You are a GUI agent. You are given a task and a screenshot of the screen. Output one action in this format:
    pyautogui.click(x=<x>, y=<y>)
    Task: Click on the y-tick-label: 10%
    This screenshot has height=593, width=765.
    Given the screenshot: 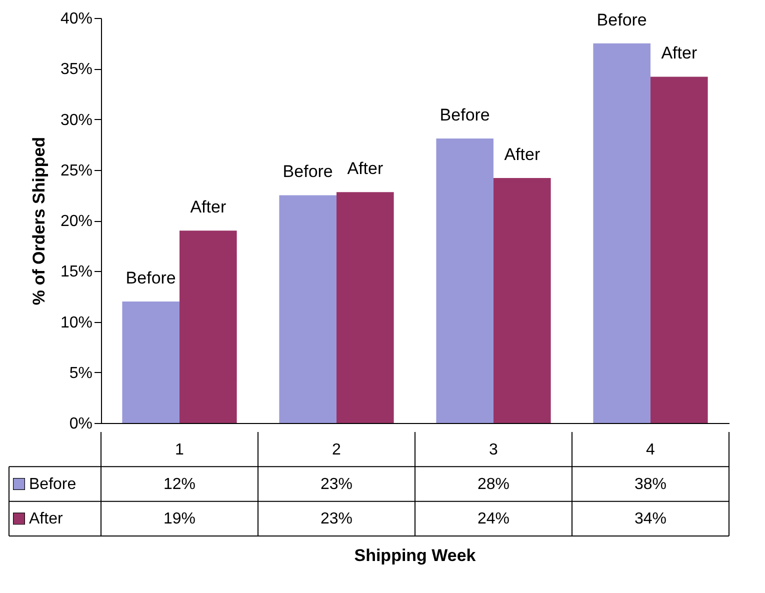 What is the action you would take?
    pyautogui.click(x=76, y=323)
    